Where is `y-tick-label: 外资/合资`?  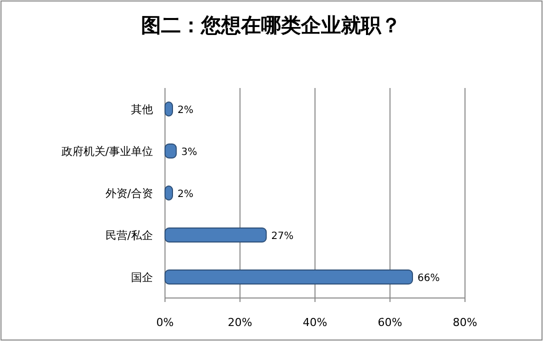 y-tick-label: 外资/合资 is located at coordinates (129, 193).